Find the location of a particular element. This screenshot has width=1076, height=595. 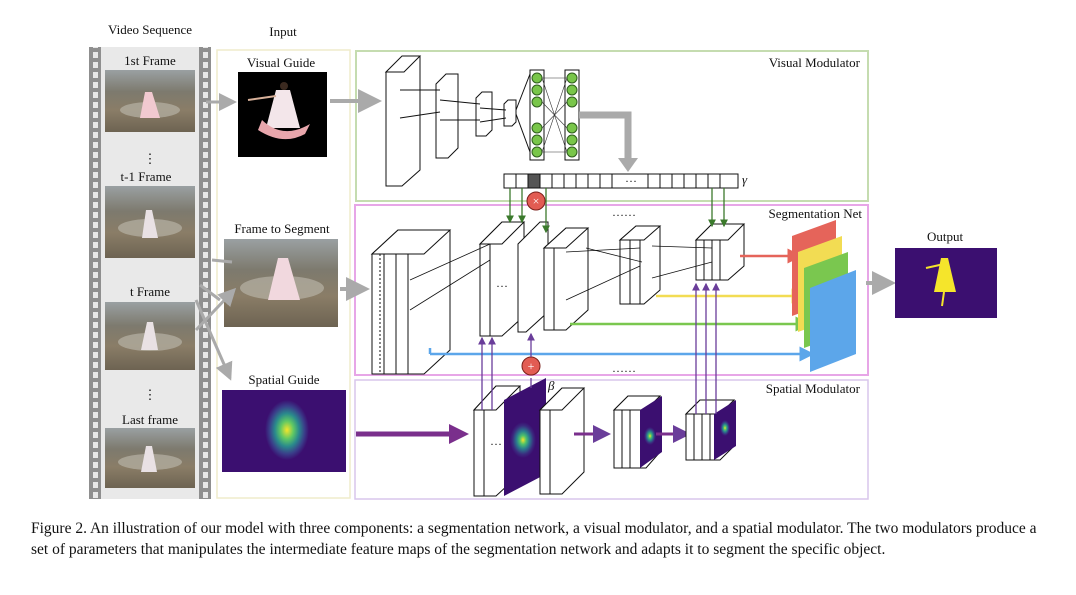

spatial-guide-heatmap is located at coordinates (284, 431).